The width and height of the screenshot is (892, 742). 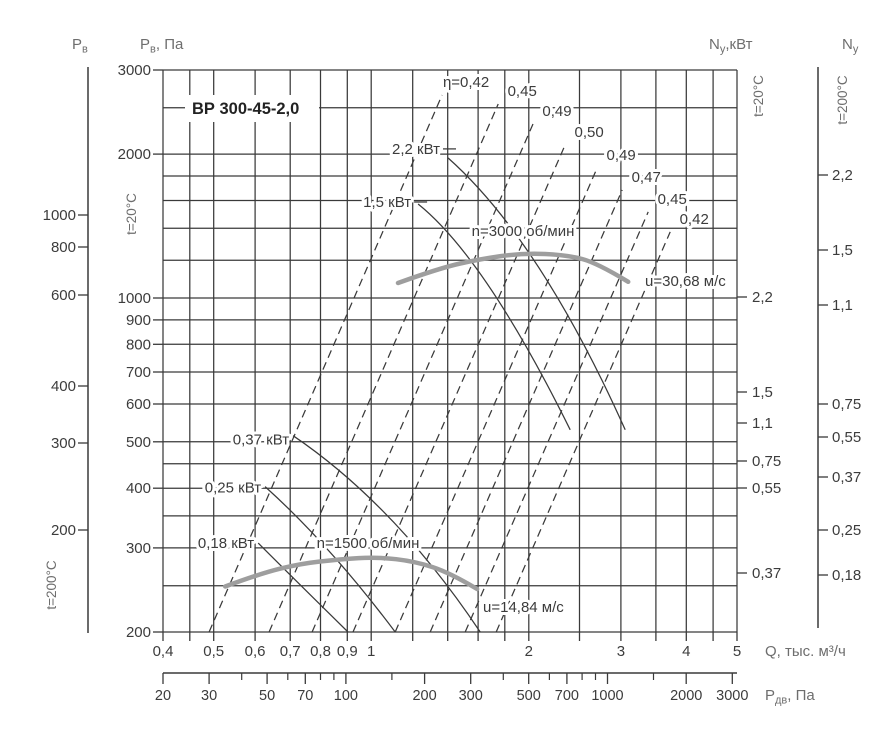 What do you see at coordinates (790, 697) in the screenshot?
I see `pdv-axis-header: Pдв, Па` at bounding box center [790, 697].